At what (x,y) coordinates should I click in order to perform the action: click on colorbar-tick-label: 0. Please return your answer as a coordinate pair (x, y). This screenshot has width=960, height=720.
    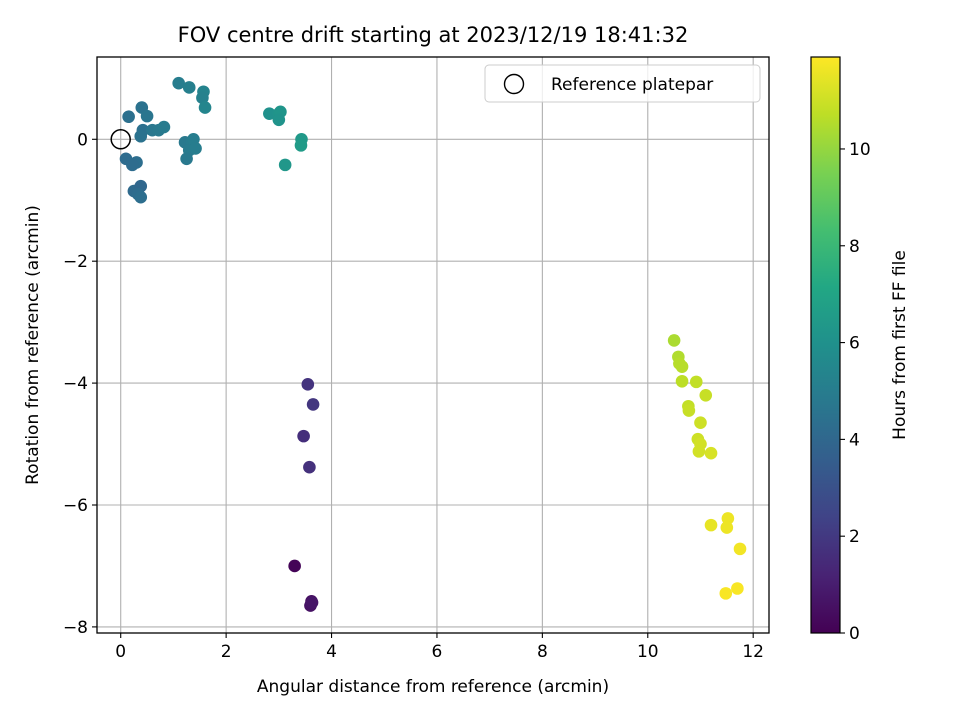
    Looking at the image, I should click on (854, 634).